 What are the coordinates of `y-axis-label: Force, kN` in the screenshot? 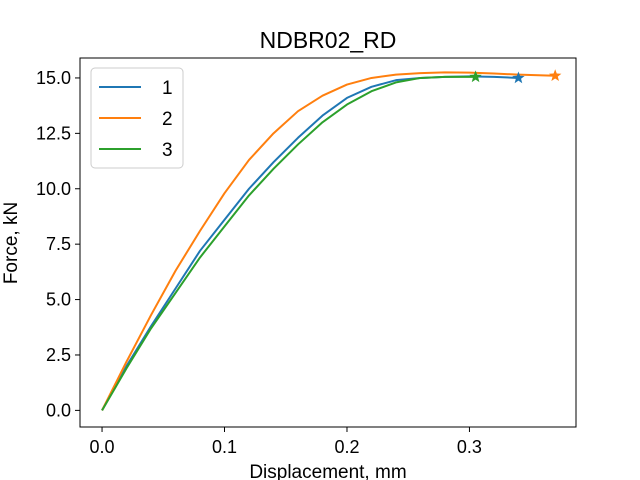 It's located at (11, 243).